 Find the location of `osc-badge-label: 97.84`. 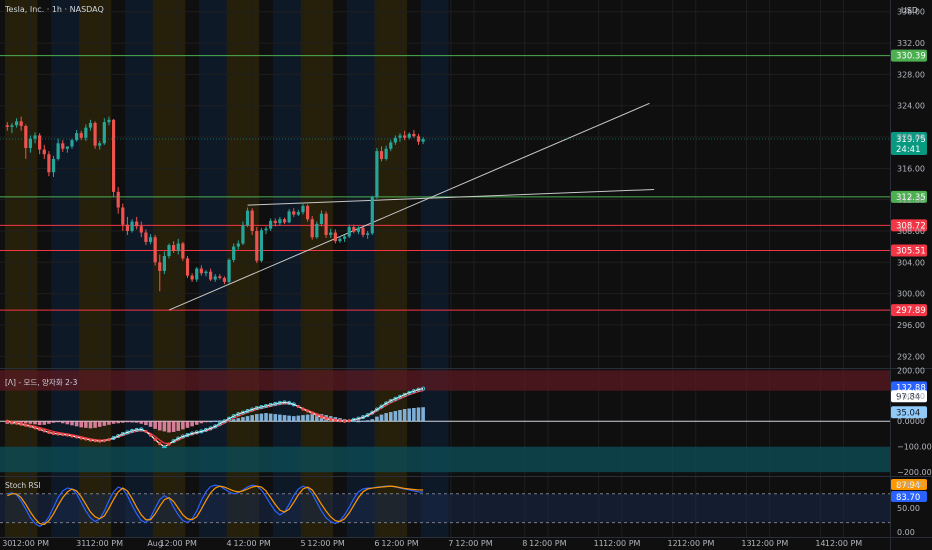

osc-badge-label: 97.84 is located at coordinates (908, 397).